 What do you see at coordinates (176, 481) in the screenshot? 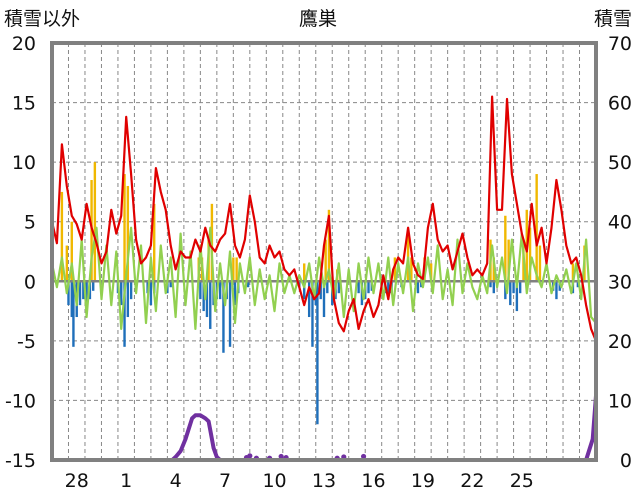
I see `x-tick-label: 4` at bounding box center [176, 481].